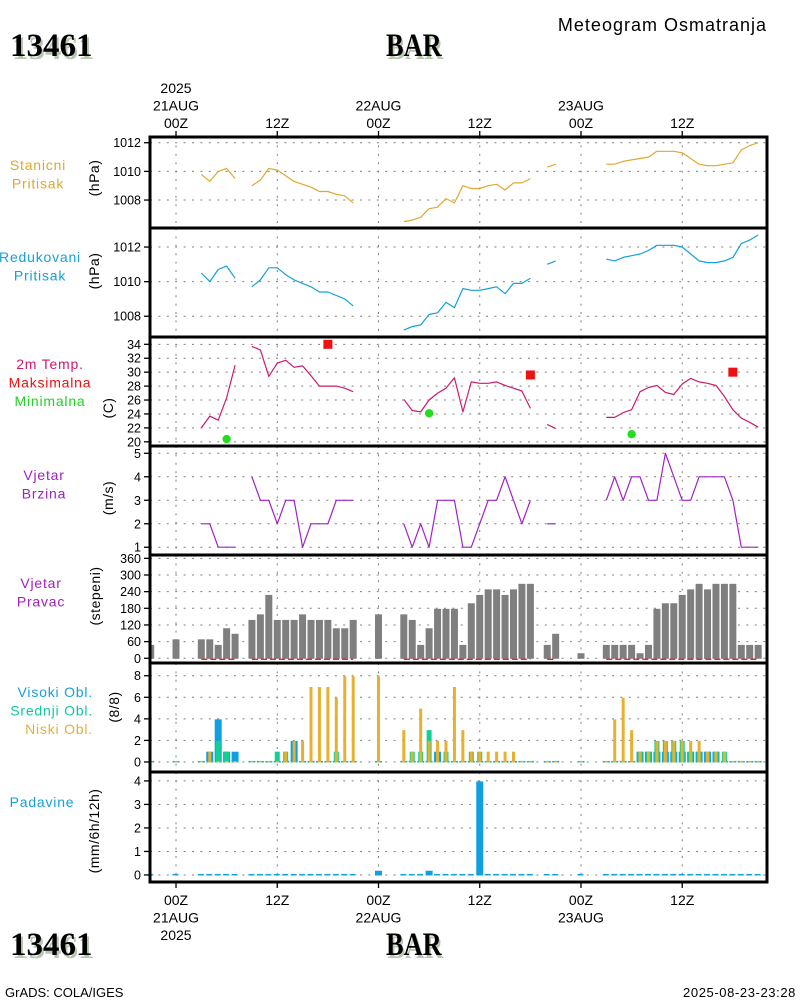 Image resolution: width=800 pixels, height=1000 pixels. I want to click on panel-wind-speed: 1 2 3 4 5 Vjetar Brzina (m/s), so click(394, 500).